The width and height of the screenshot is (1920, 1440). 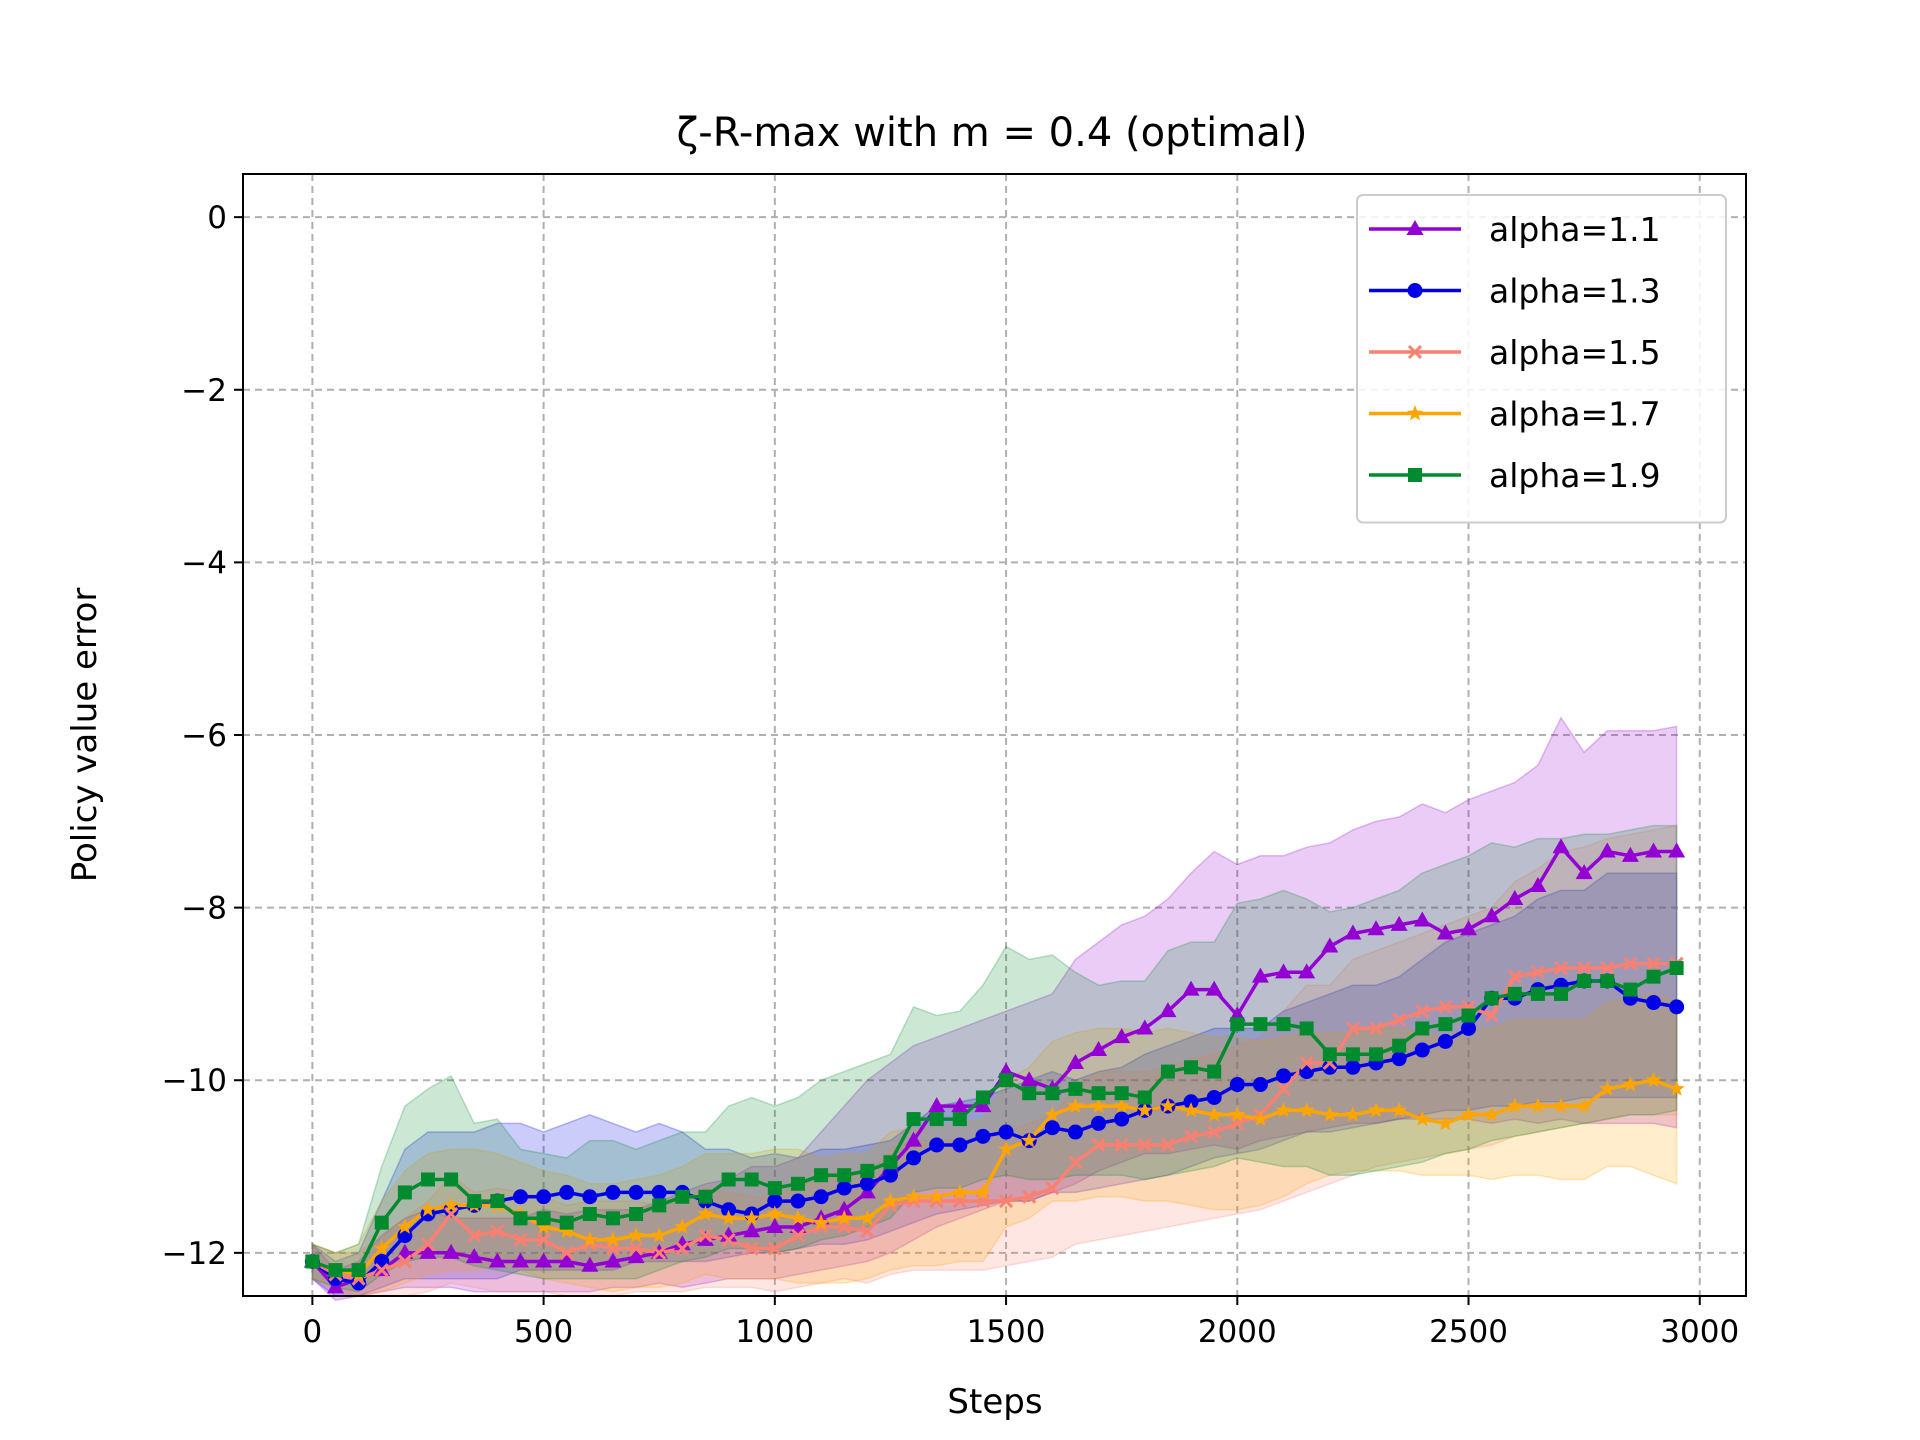 I want to click on x-axis-label: Steps, so click(x=994, y=1402).